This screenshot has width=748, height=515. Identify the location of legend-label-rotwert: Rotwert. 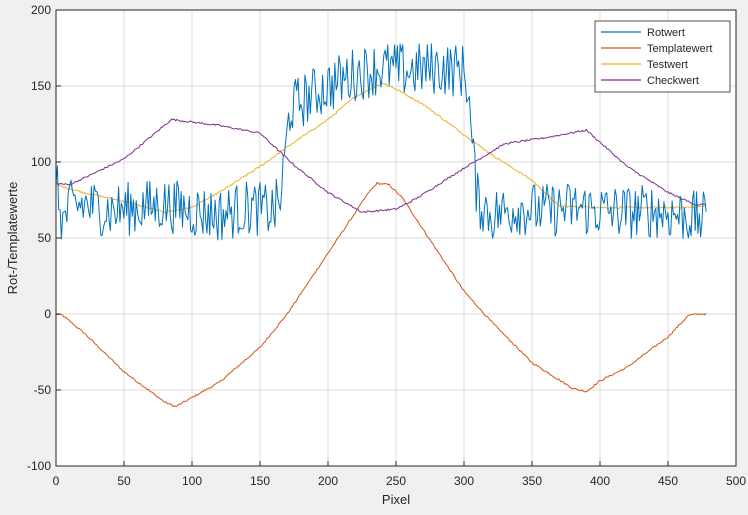
(666, 33).